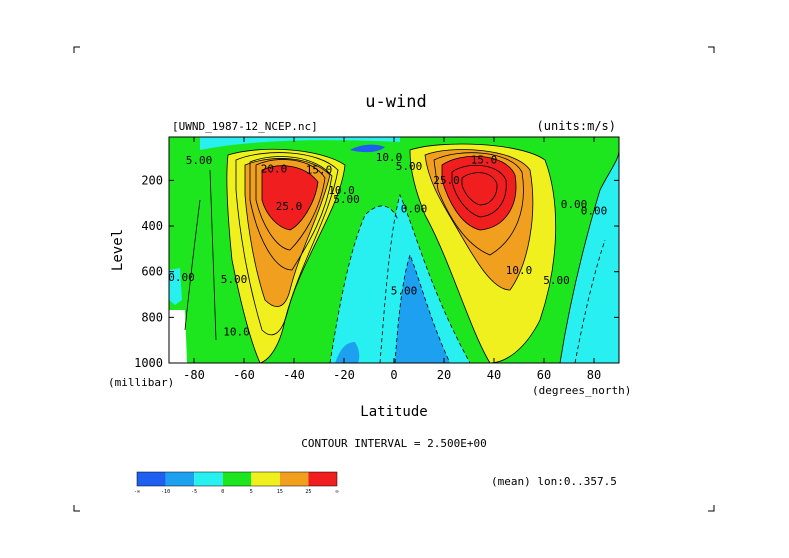 Image resolution: width=789 pixels, height=558 pixels. Describe the element at coordinates (251, 492) in the screenshot. I see `colorbar-label: 5` at that location.